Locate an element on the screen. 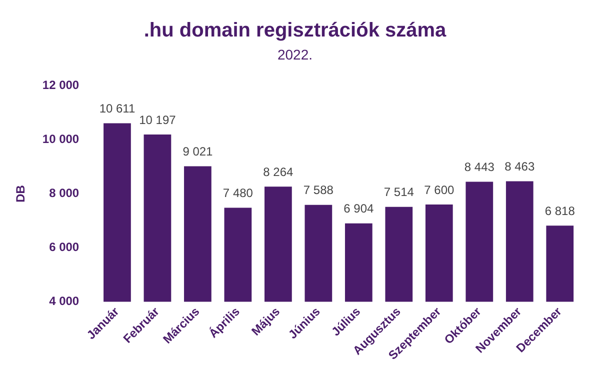 Image resolution: width=600 pixels, height=371 pixels. data-label: 7 588 is located at coordinates (318, 190).